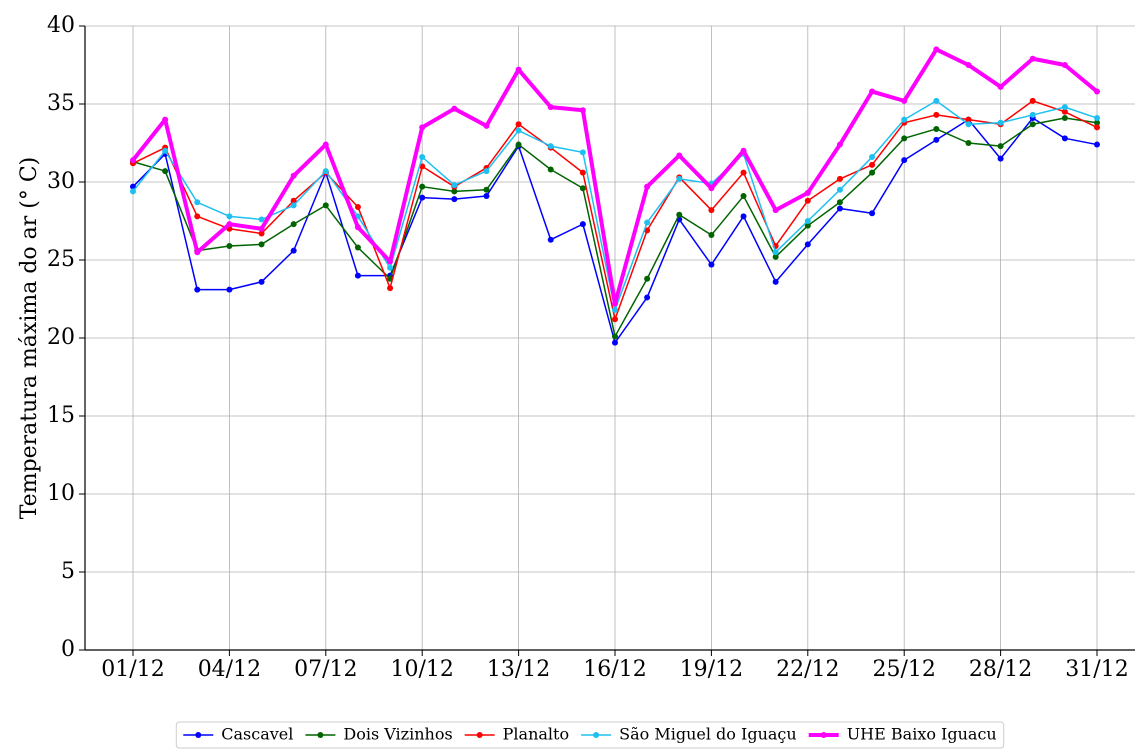 The height and width of the screenshot is (749, 1135). Describe the element at coordinates (807, 669) in the screenshot. I see `x-tick-label: 22/12` at that location.